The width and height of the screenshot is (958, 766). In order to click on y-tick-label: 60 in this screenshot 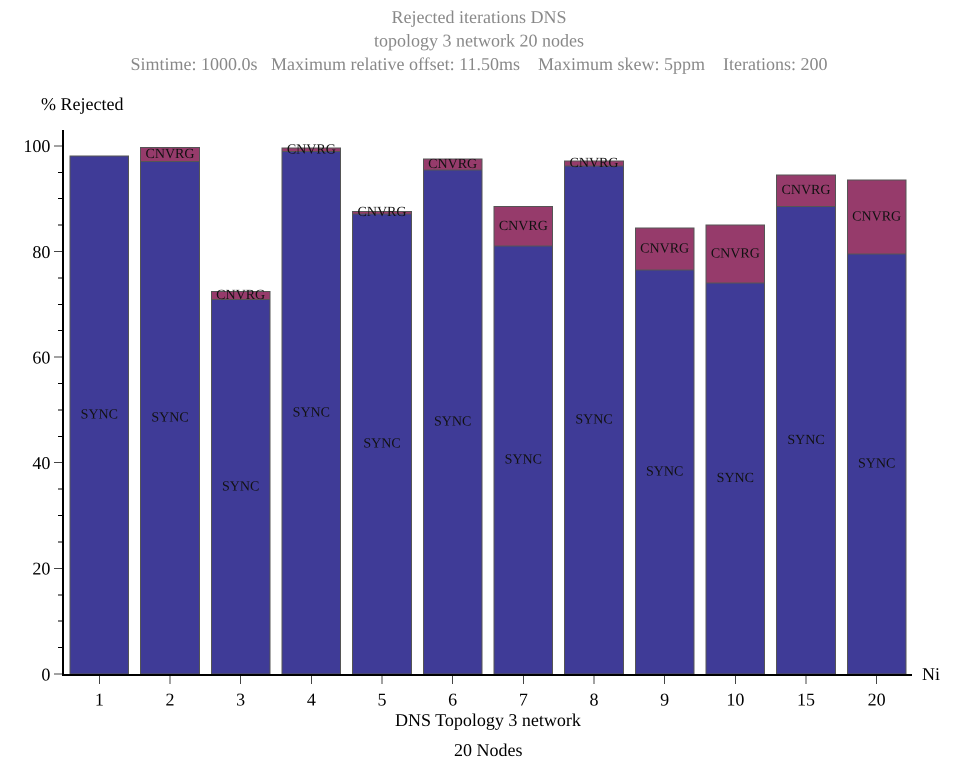, I will do `click(41, 357)`.